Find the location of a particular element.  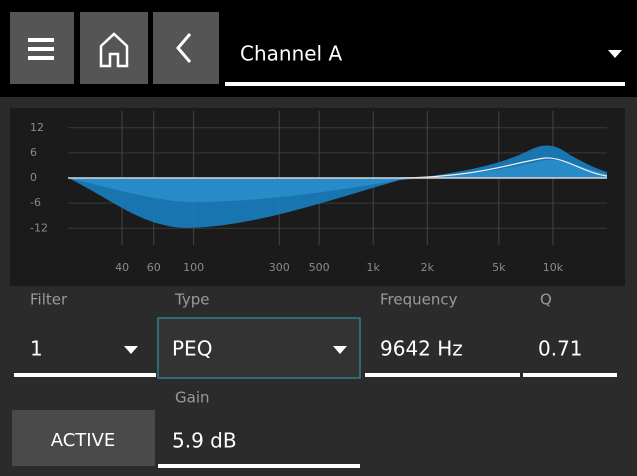

eq-curve is located at coordinates (338, 186).